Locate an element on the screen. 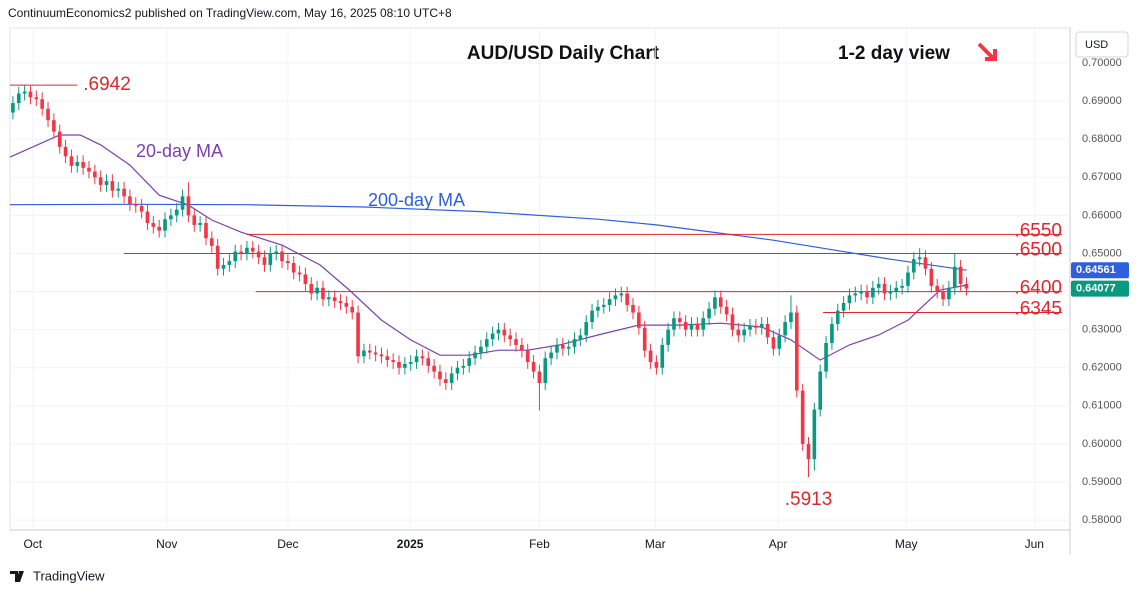 The width and height of the screenshot is (1143, 593). chart-title: AUD/USD Daily Chart is located at coordinates (563, 53).